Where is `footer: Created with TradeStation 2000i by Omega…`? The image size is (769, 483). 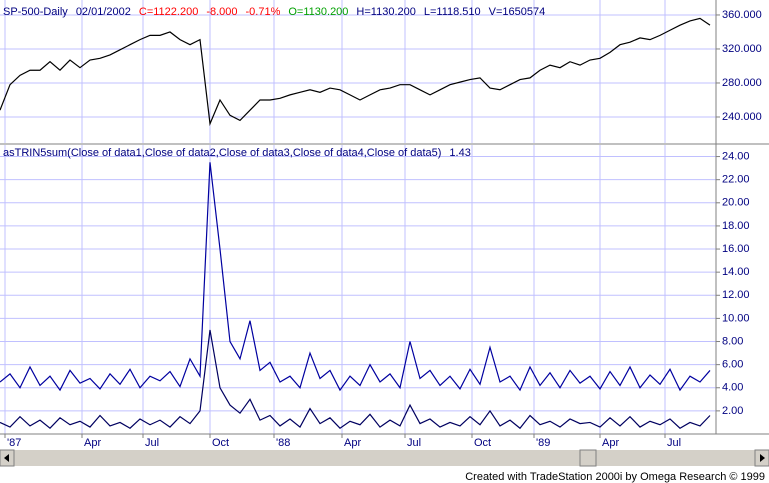
footer: Created with TradeStation 2000i by Omega… is located at coordinates (615, 477).